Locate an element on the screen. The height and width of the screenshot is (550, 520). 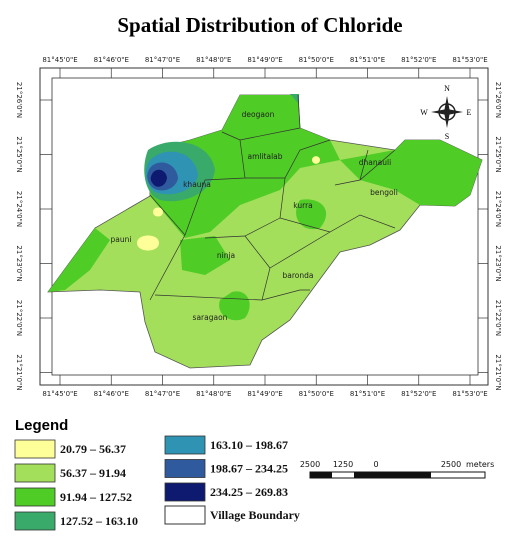
village-label: pauni is located at coordinates (121, 239).